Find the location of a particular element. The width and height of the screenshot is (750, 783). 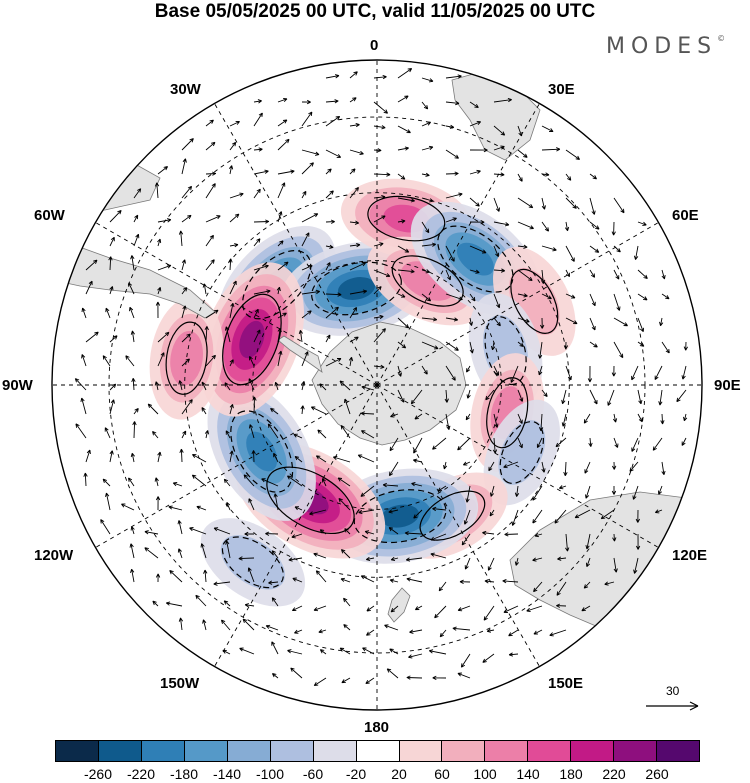

reference-vector-head is located at coordinates (694, 706).